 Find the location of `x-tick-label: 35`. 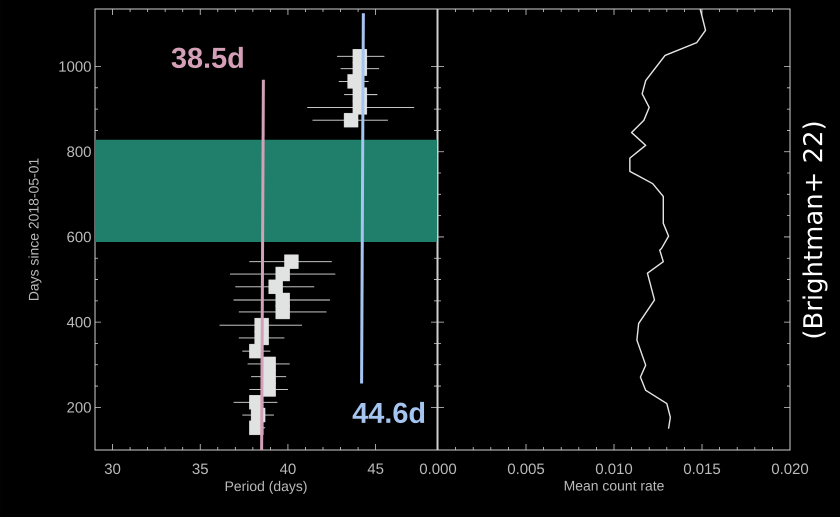

x-tick-label: 35 is located at coordinates (200, 469).